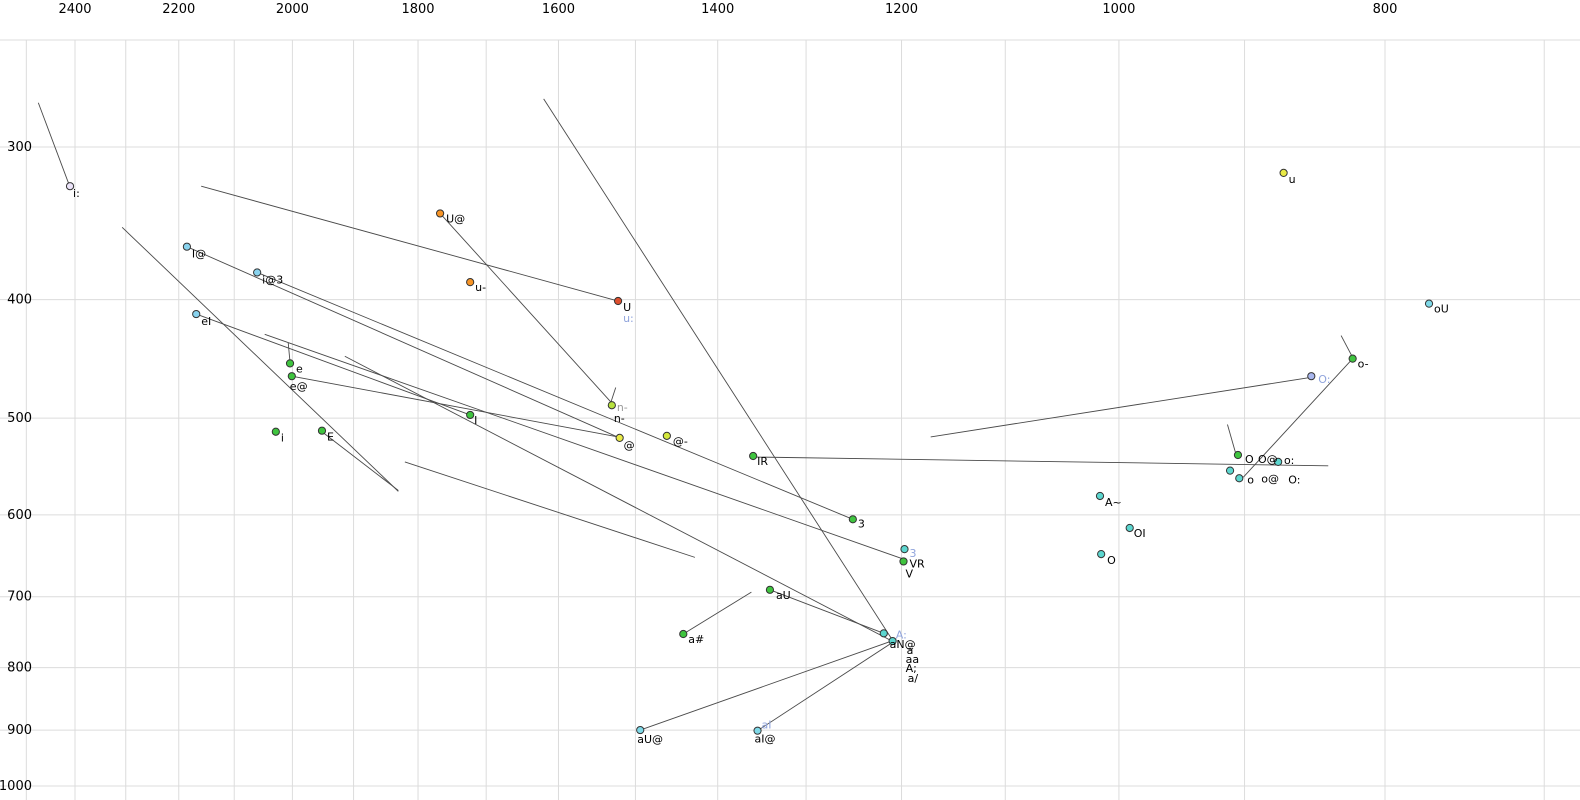 This screenshot has width=1580, height=800. Describe the element at coordinates (1292, 179) in the screenshot. I see `point-u-label: u` at that location.